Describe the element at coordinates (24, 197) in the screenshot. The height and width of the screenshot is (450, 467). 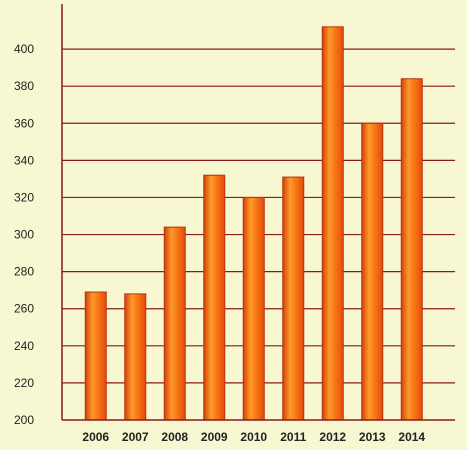
I see `y-tick-label-320: 320` at that location.